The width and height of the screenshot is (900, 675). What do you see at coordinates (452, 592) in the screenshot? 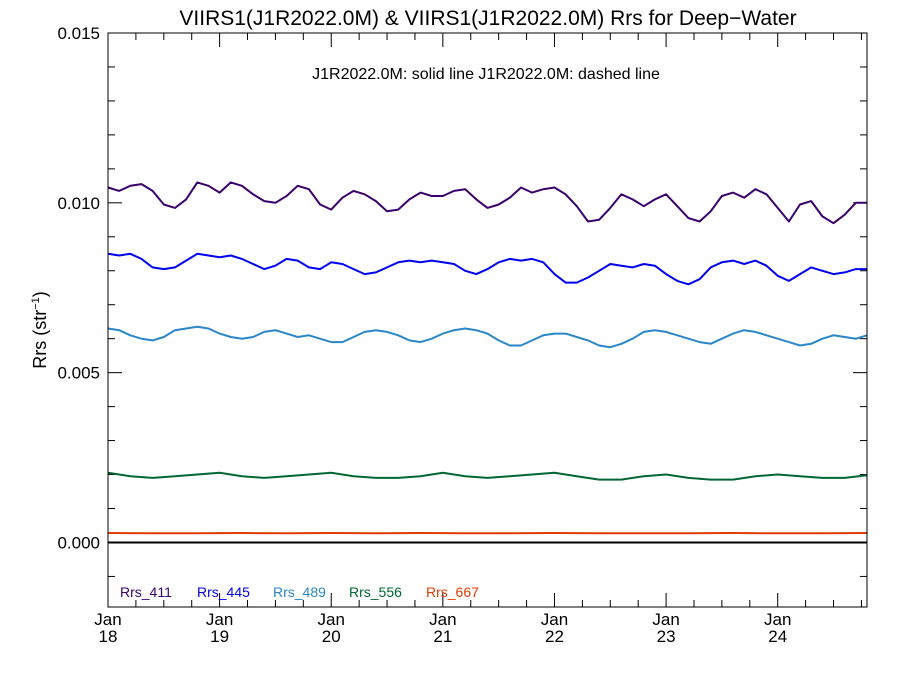
I see `legend-entry: Rrs_667` at bounding box center [452, 592].